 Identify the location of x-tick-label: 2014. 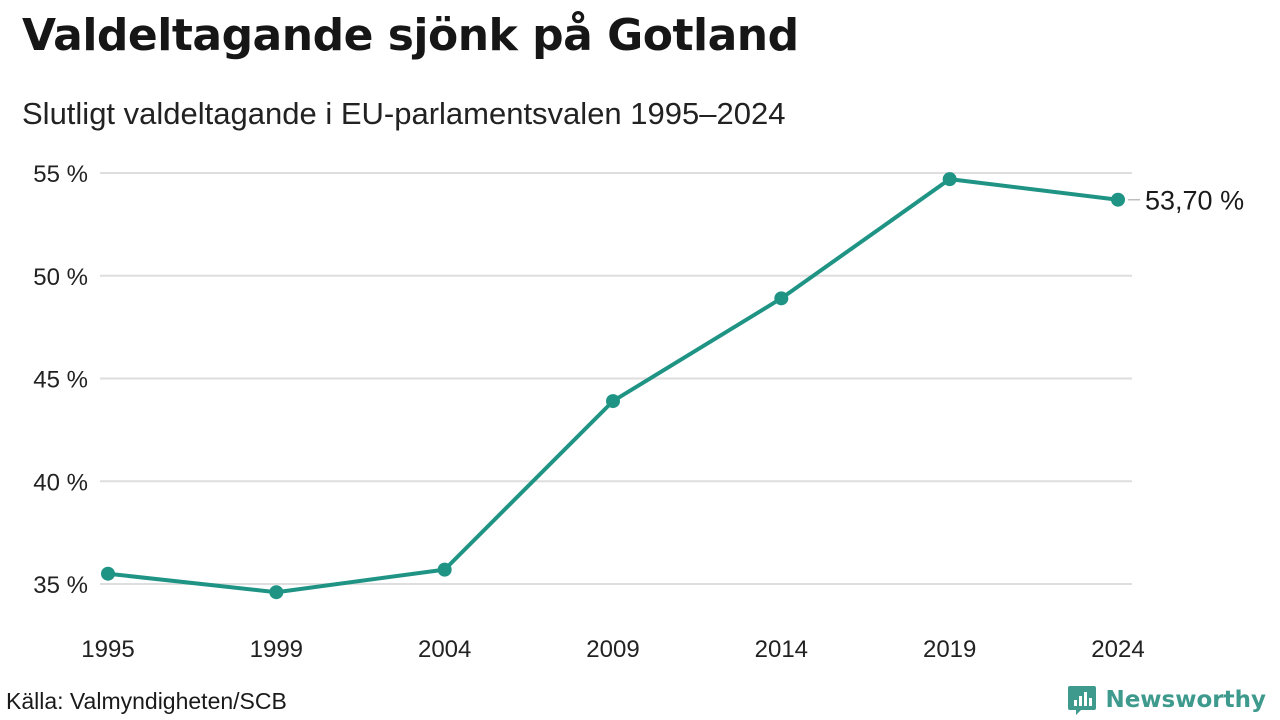
(781, 649).